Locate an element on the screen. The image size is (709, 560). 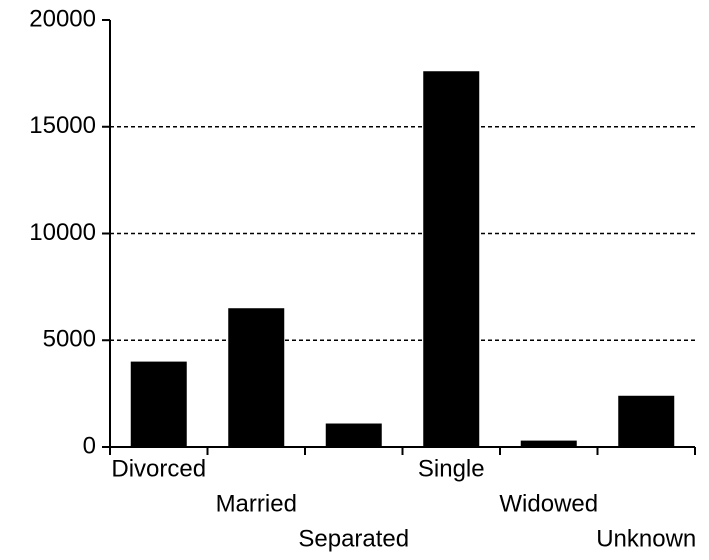
y-tick-label: 15000 is located at coordinates (62, 125).